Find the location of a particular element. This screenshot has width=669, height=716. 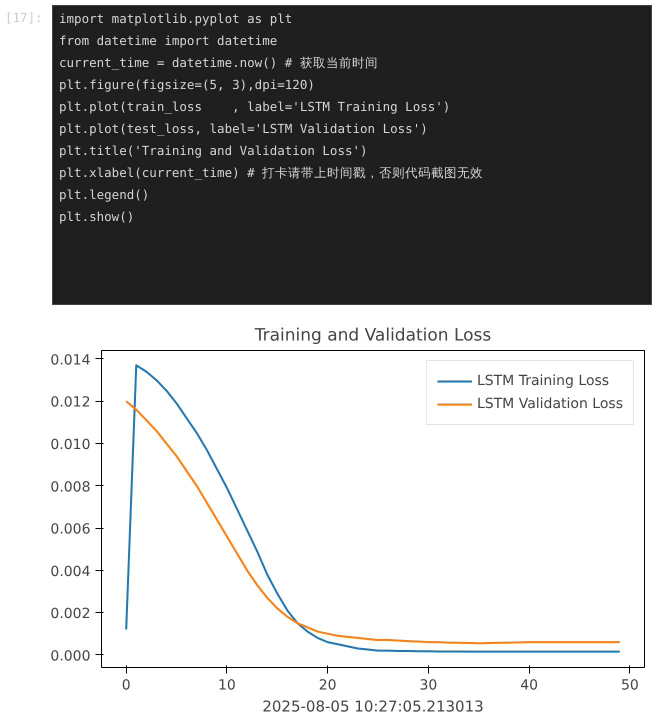

chart-title: Training and Validation Loss is located at coordinates (373, 336).